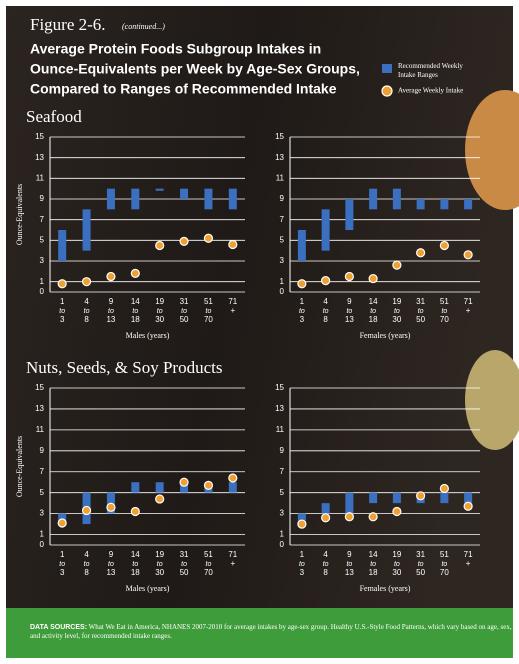 Image resolution: width=519 pixels, height=664 pixels. What do you see at coordinates (68, 24) in the screenshot?
I see `figure-label: Figure 2-6.` at bounding box center [68, 24].